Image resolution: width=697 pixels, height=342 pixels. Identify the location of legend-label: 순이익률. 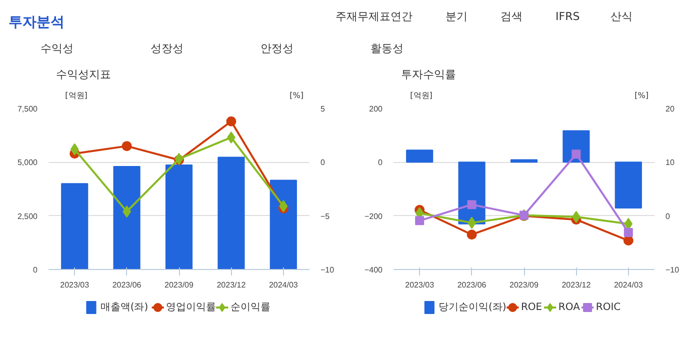
(250, 307).